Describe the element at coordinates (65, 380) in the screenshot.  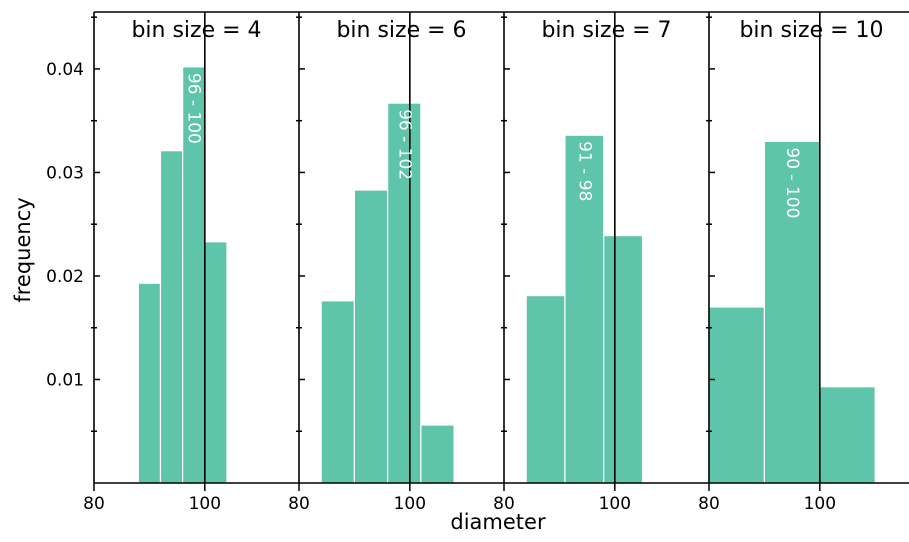
I see `y-tick-label: 0.01` at that location.